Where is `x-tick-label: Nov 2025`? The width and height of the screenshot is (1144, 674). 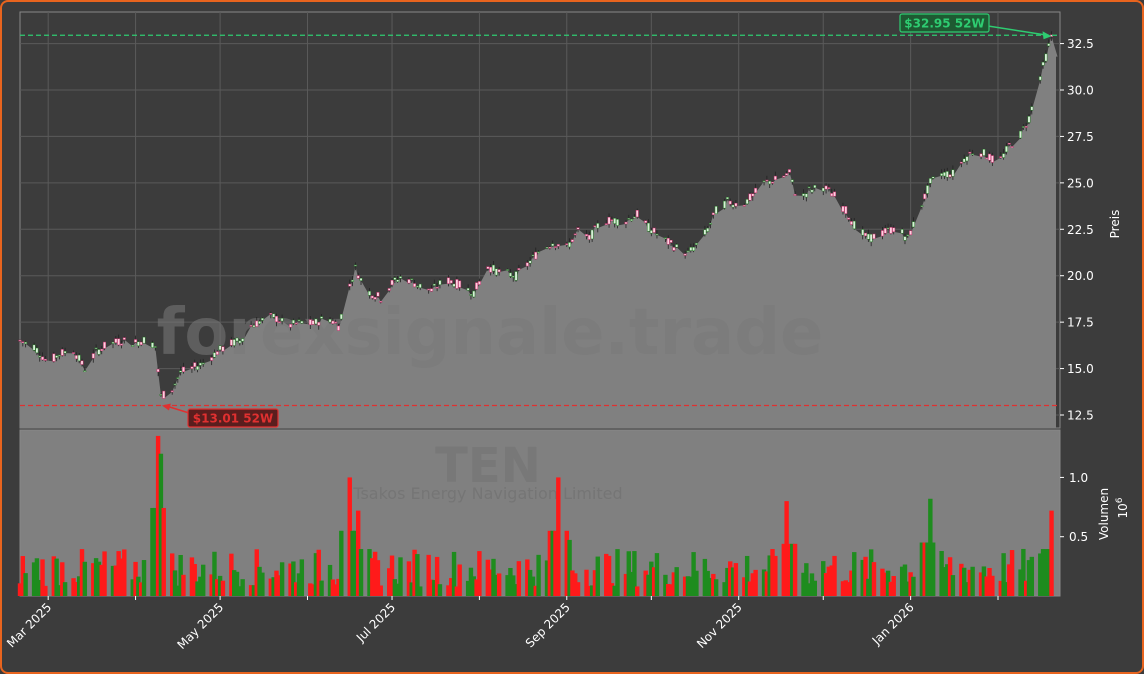 x-tick-label: Nov 2025 is located at coordinates (719, 625).